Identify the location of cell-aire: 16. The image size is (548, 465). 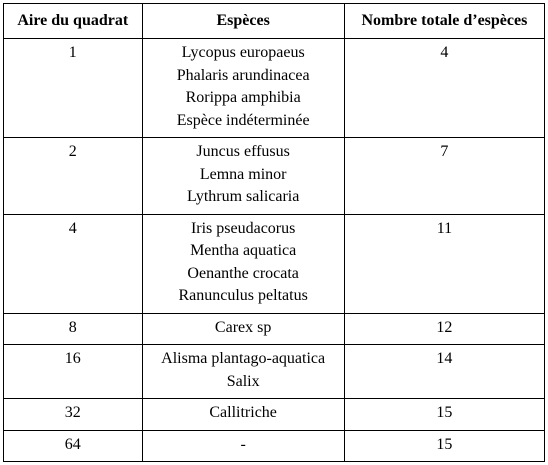
(73, 371).